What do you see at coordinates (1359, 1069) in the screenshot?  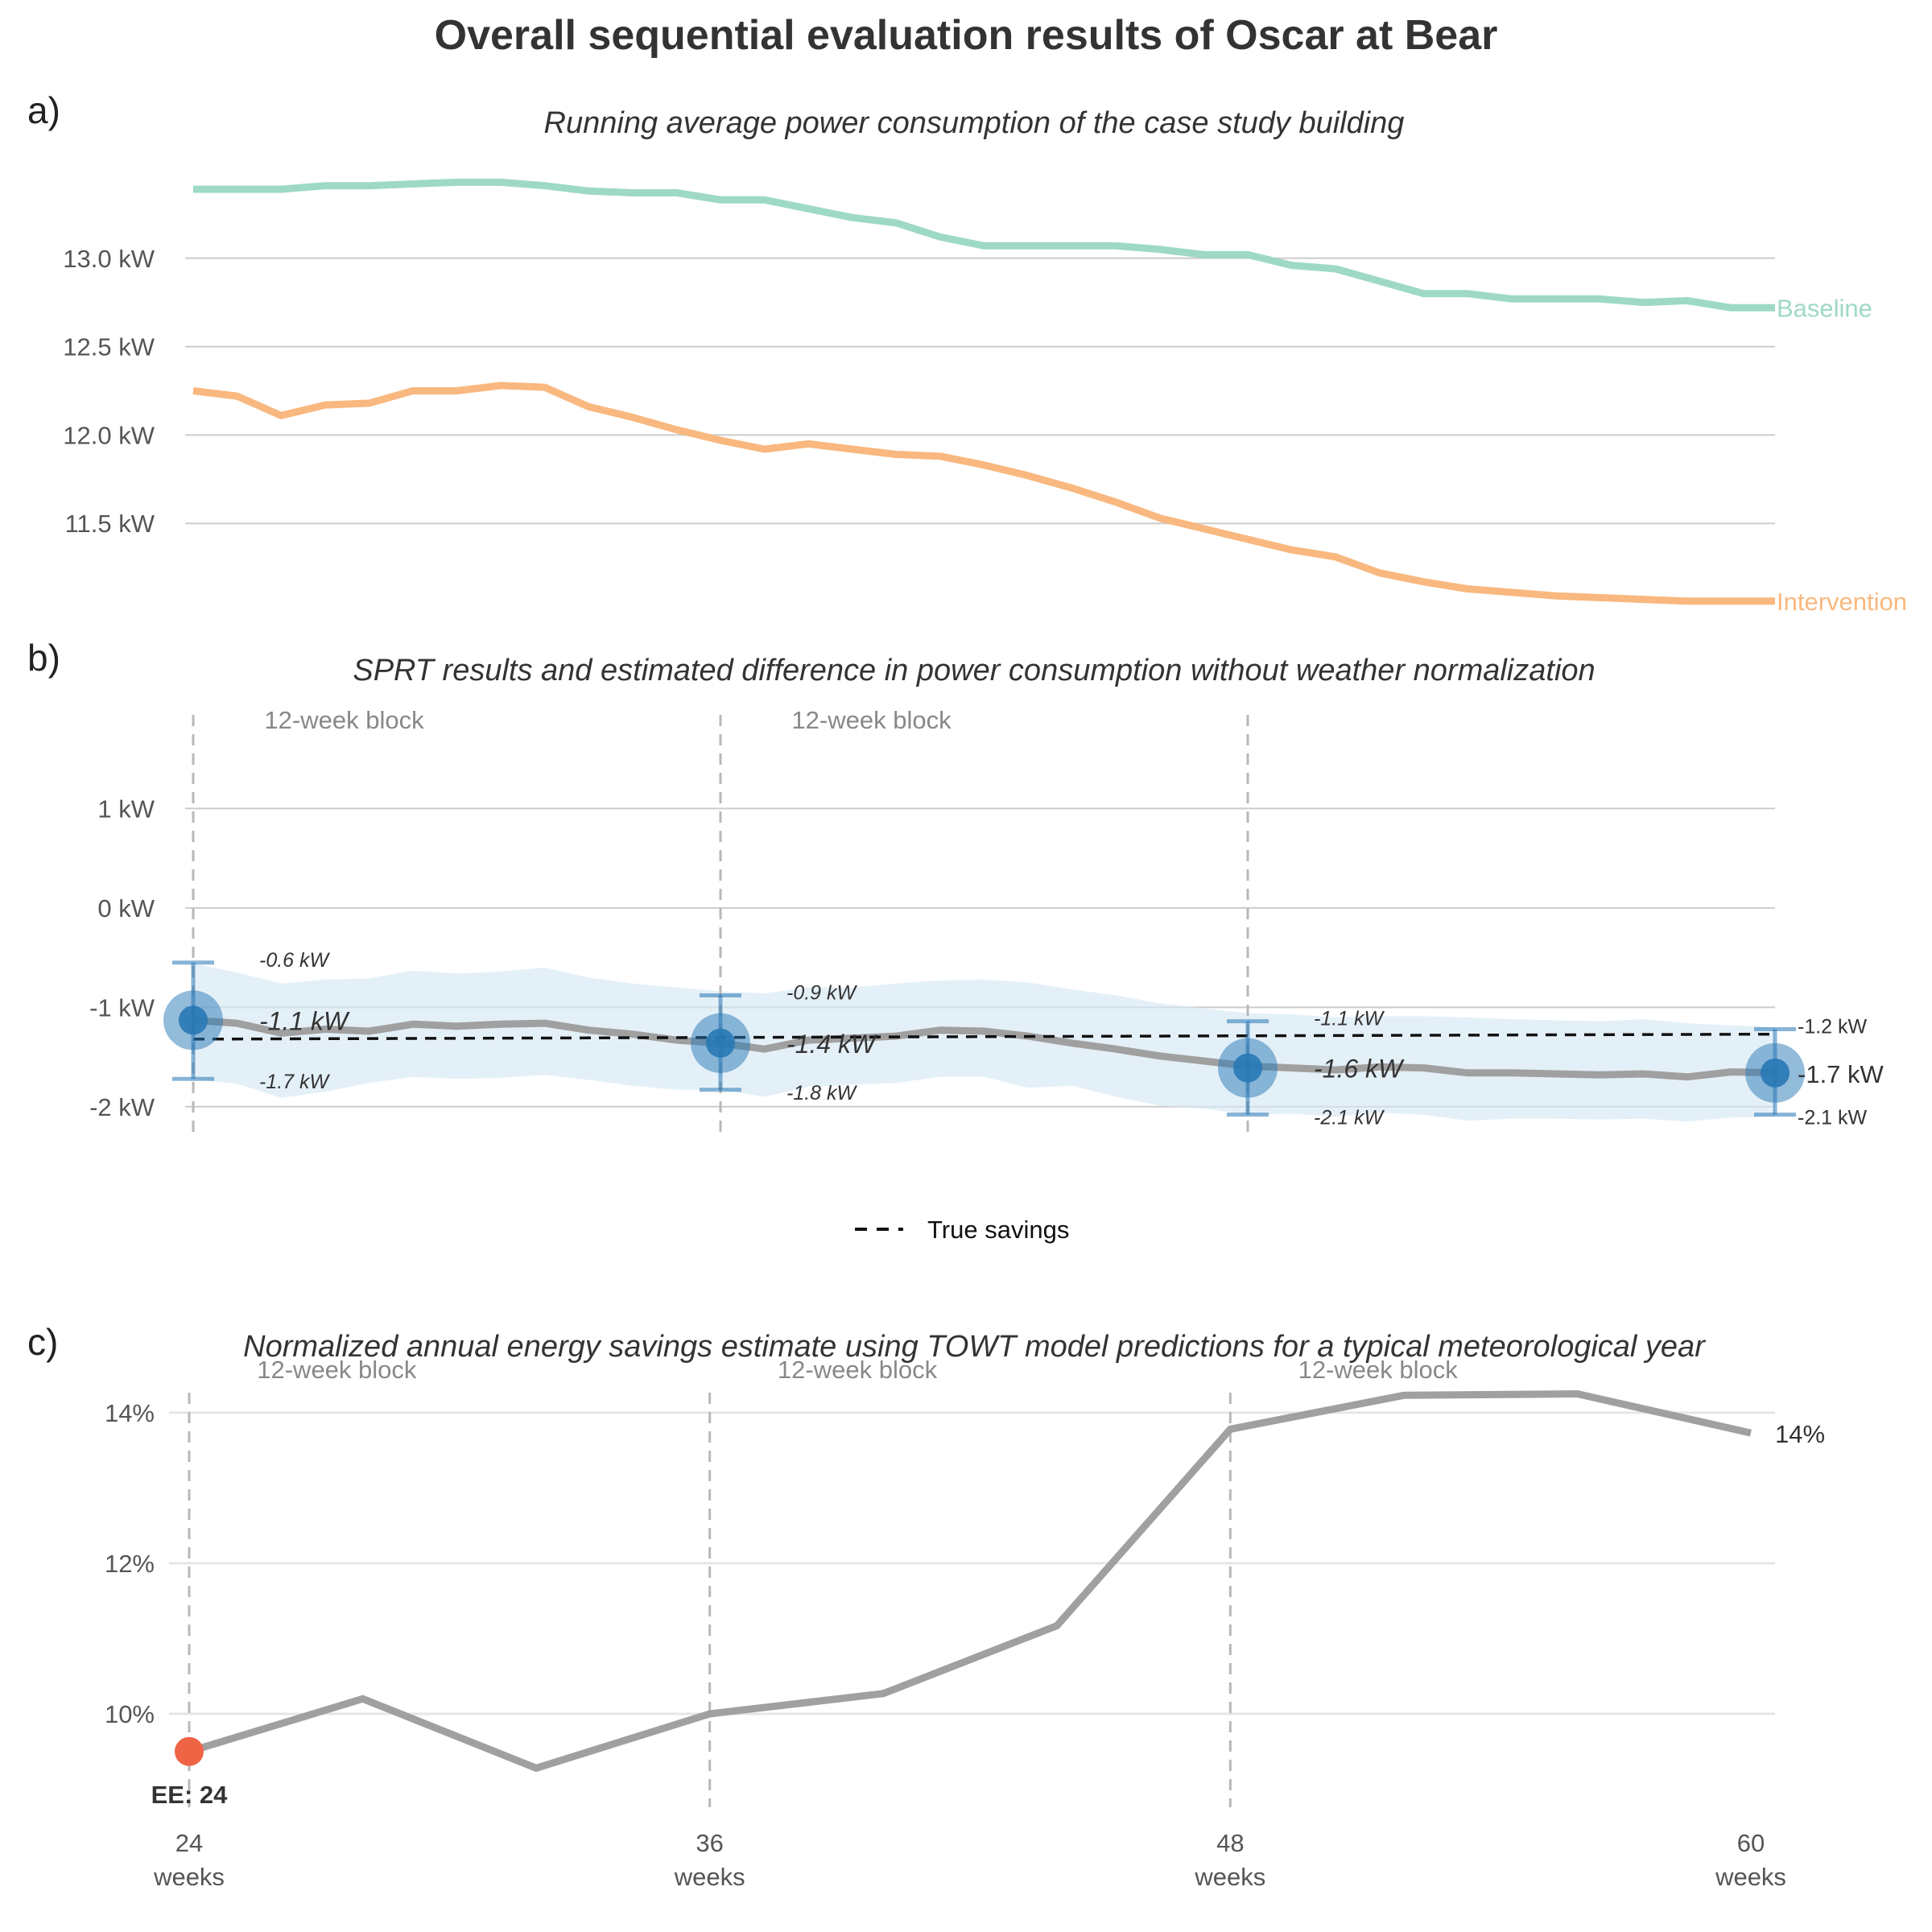 I see `panel-b-estimate-label: -1.6 kW` at bounding box center [1359, 1069].